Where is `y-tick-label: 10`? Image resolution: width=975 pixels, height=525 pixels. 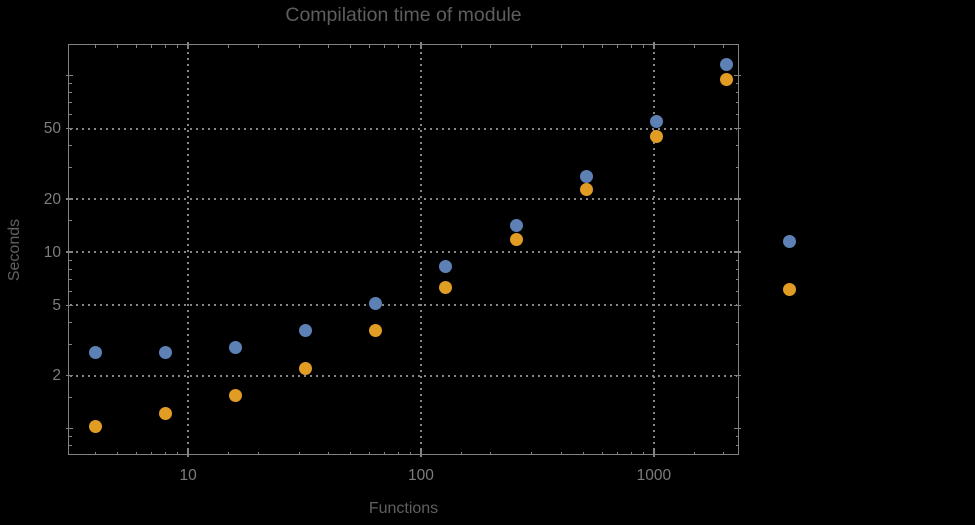
y-tick-label: 10 is located at coordinates (52, 252).